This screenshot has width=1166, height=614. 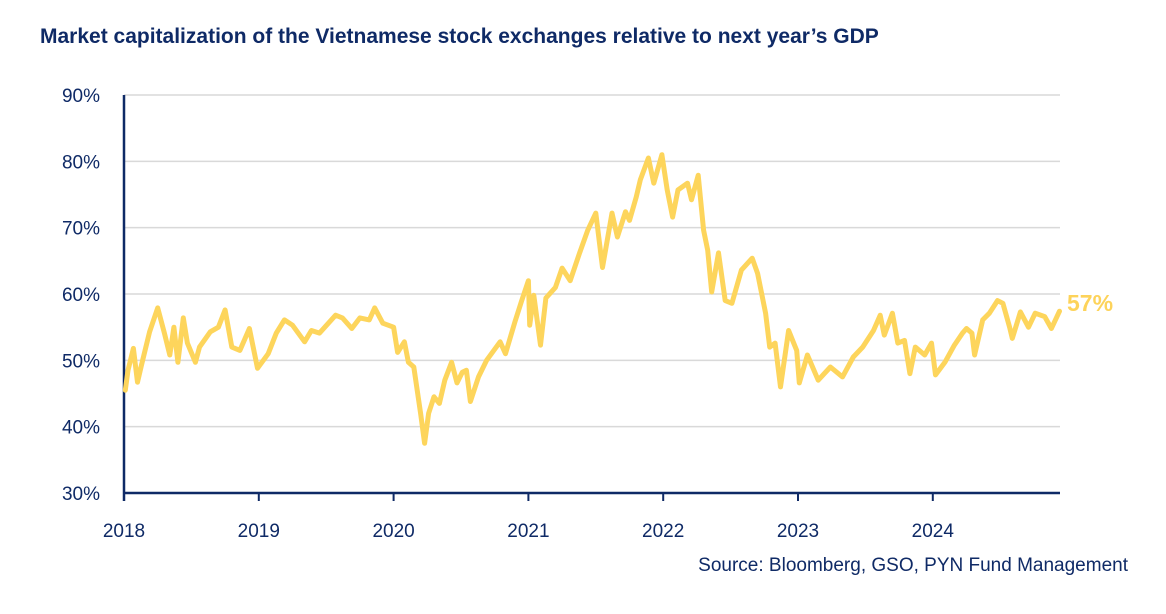 What do you see at coordinates (933, 531) in the screenshot?
I see `x-tick-label: 2024` at bounding box center [933, 531].